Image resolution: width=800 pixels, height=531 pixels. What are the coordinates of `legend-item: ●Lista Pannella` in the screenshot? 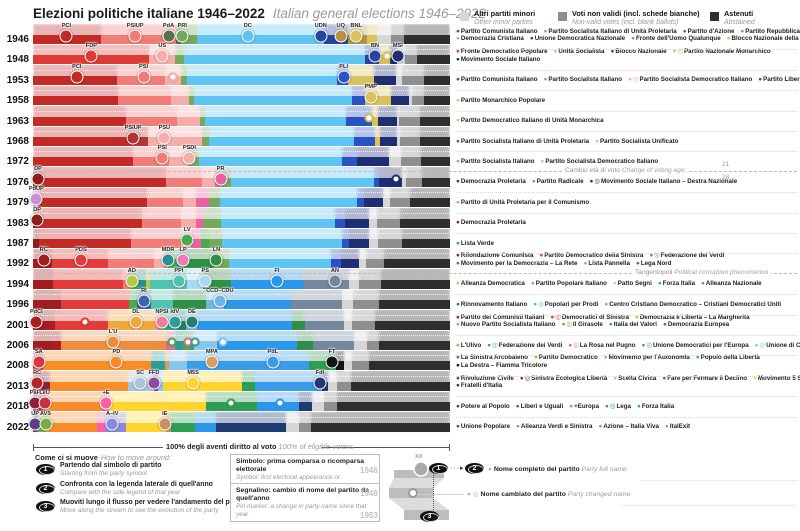 It's located at (606, 263).